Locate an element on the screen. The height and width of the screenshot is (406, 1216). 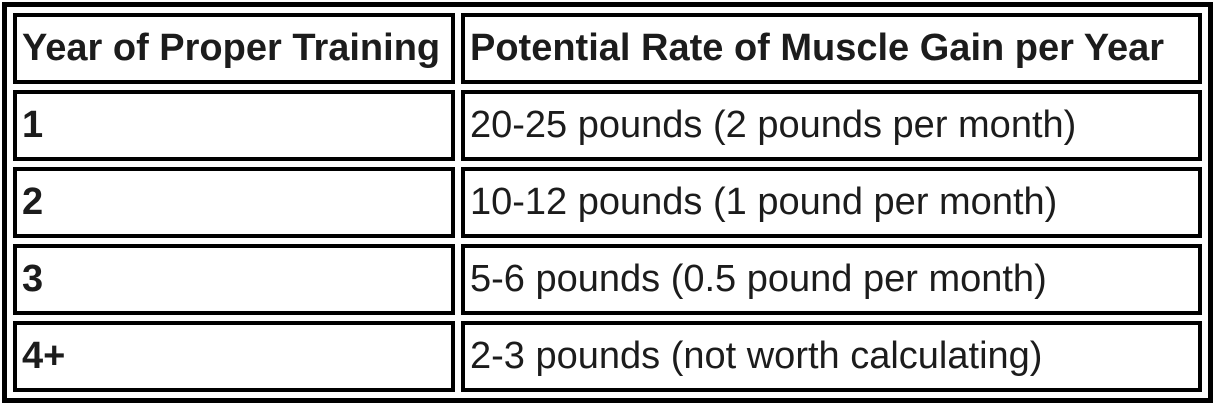
year-cell: 1 is located at coordinates (234, 125).